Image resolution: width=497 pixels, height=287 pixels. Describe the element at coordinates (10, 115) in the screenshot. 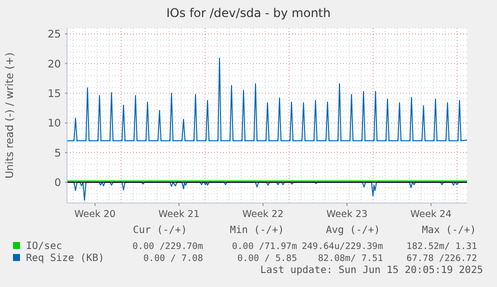

I see `y-axis-title: Units read (-) / write (+)` at that location.